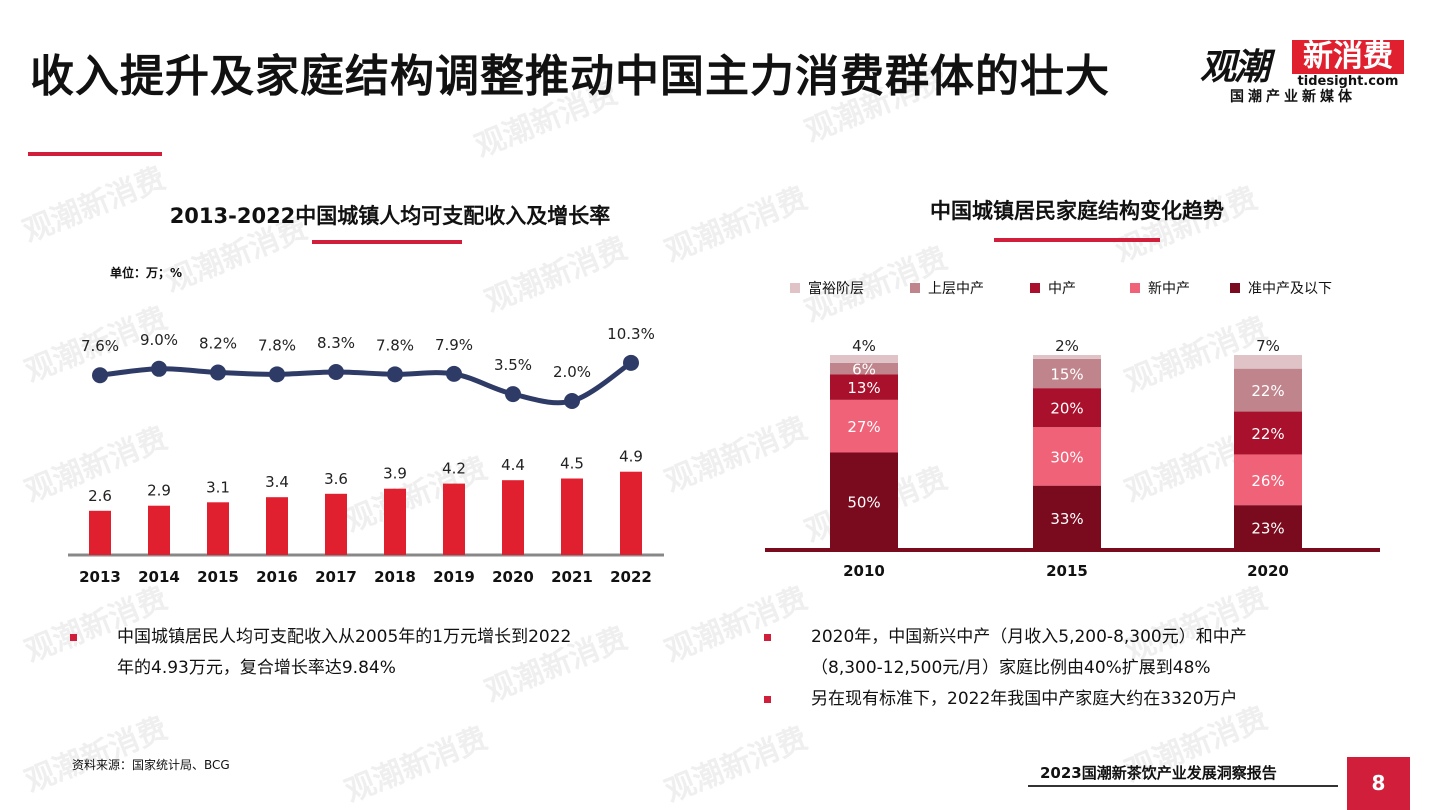 This screenshot has width=1440, height=810. What do you see at coordinates (256, 668) in the screenshot?
I see `note-line: 年的4.93万元，复合增长率达9.84%` at bounding box center [256, 668].